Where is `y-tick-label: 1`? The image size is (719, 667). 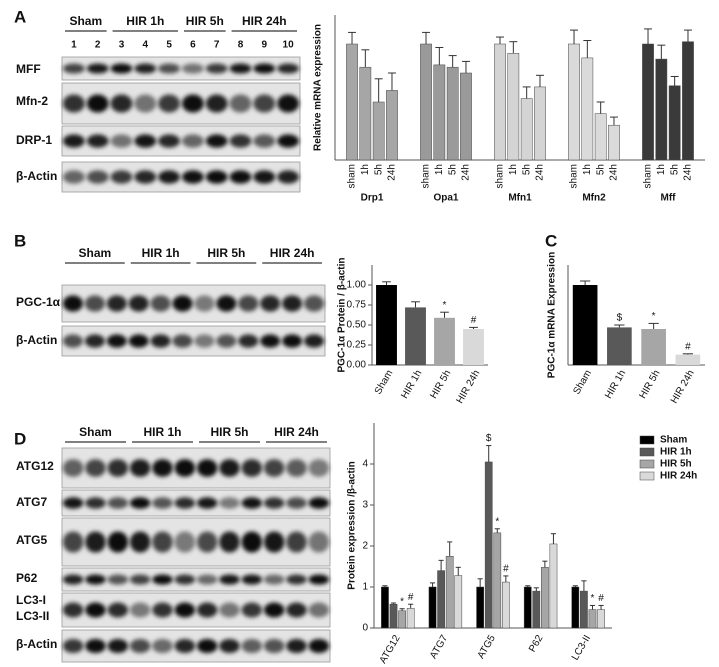 y-tick-label: 1 is located at coordinates (365, 587).